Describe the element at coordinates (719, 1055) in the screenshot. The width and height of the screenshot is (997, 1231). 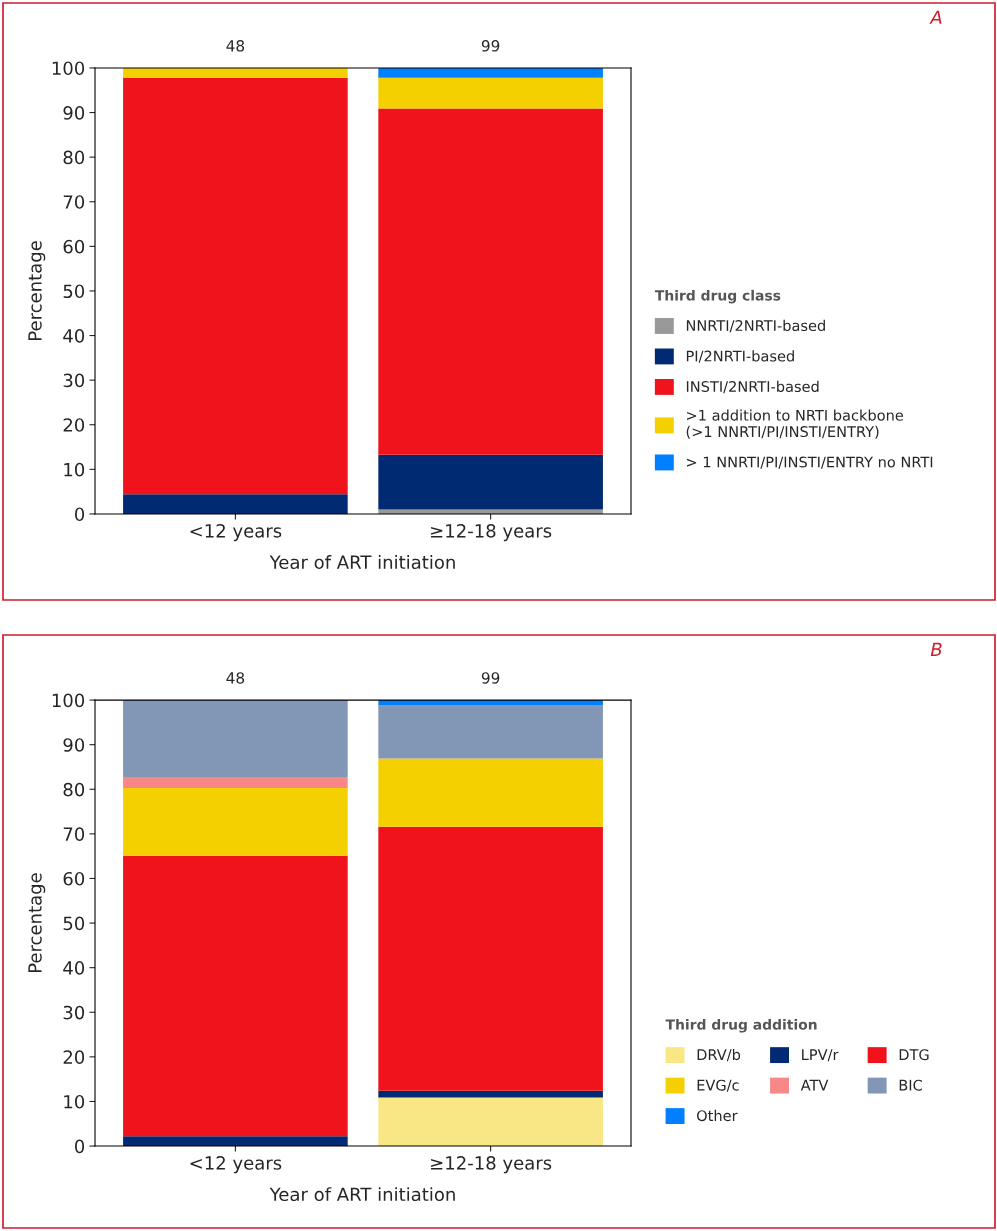
I see `legend-label: DRV/b` at that location.